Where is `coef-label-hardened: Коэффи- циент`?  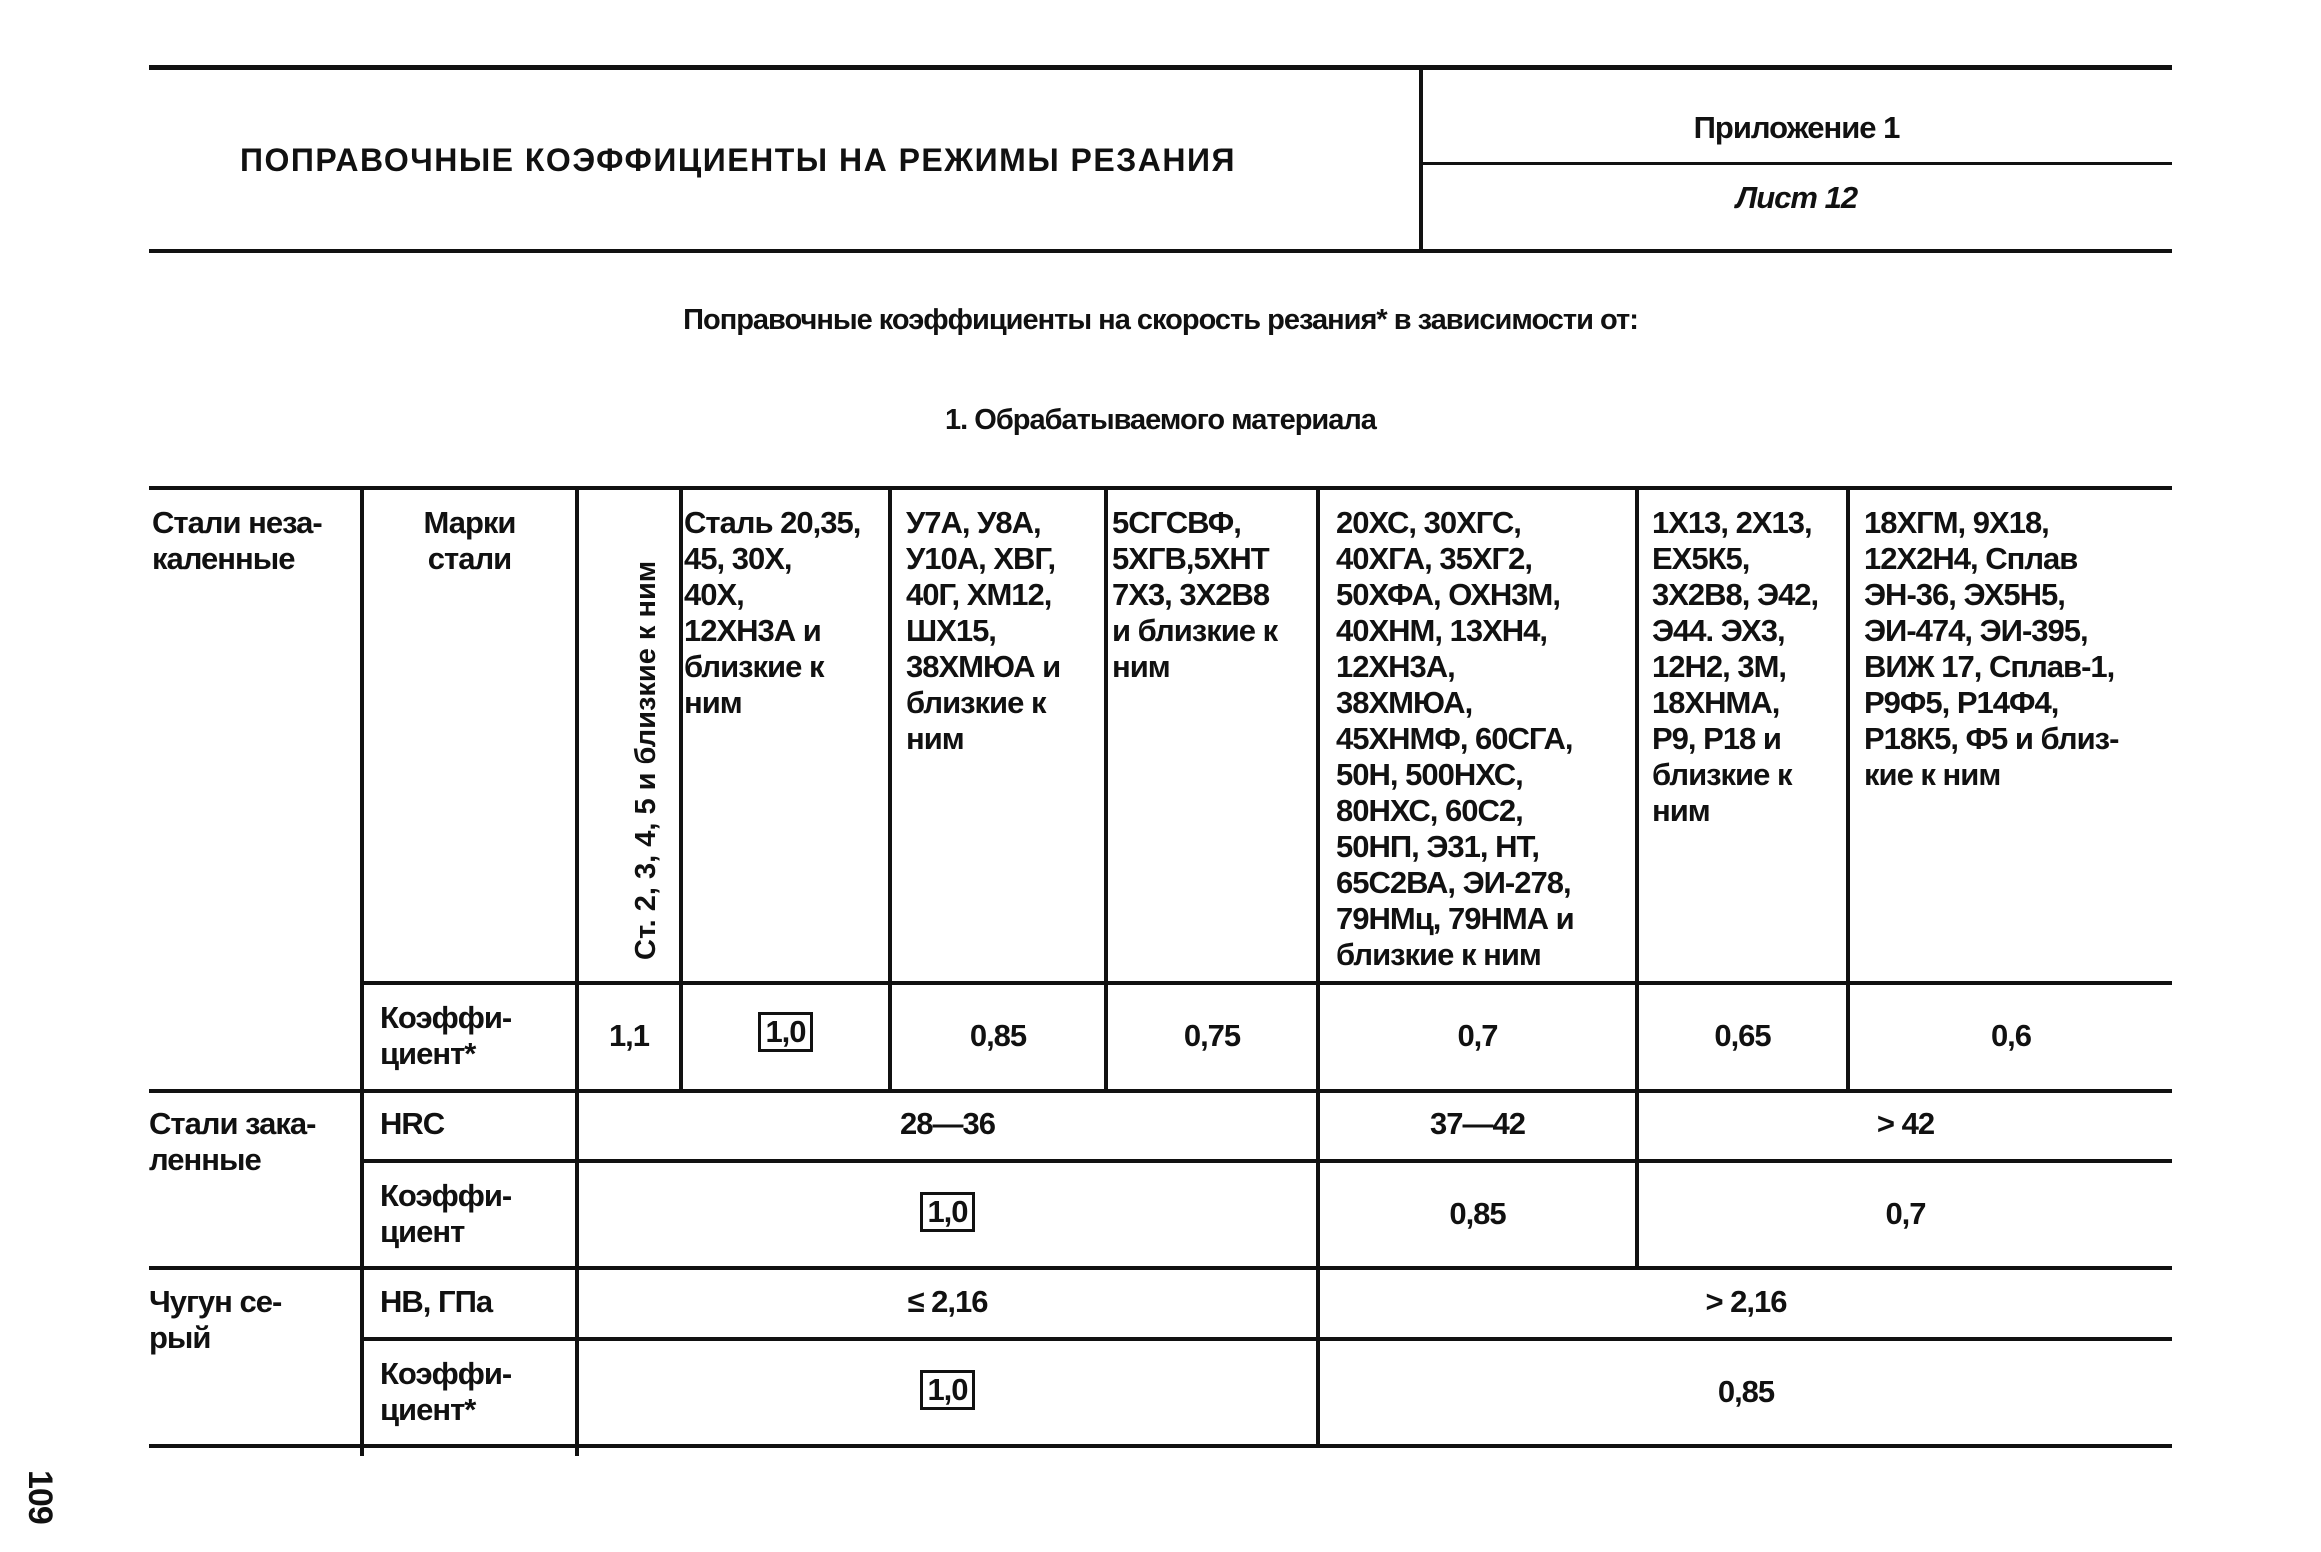 coef-label-hardened: Коэффи- циент is located at coordinates (446, 1213).